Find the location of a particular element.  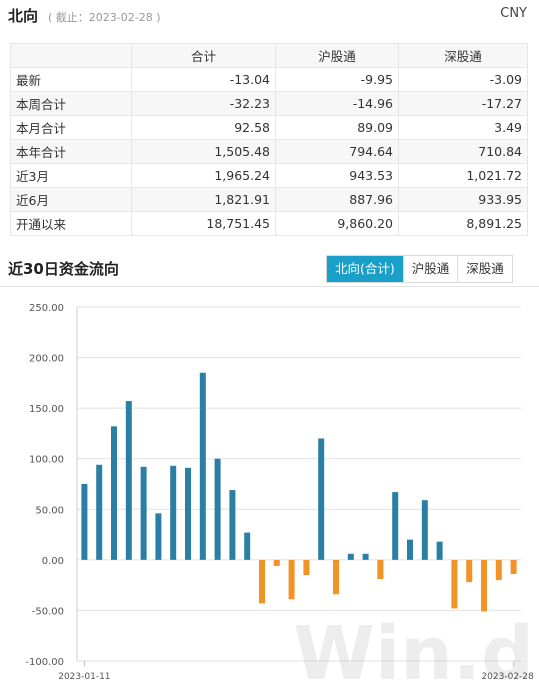

table-row: 最新 -13.04 -9.95 -3.09 is located at coordinates (269, 79).